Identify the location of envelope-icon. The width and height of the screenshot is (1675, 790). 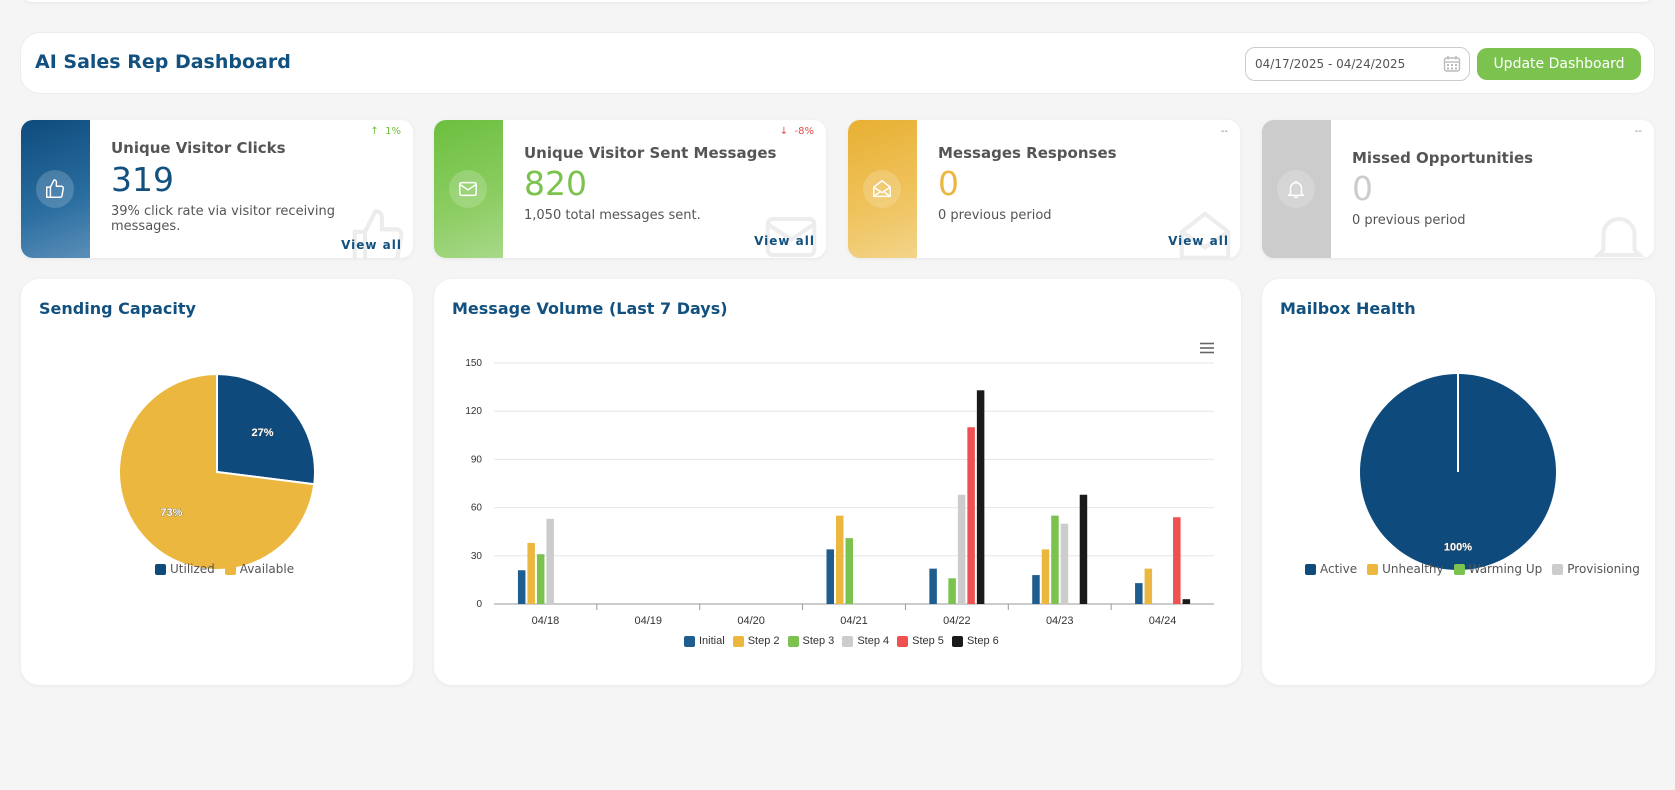
(468, 189).